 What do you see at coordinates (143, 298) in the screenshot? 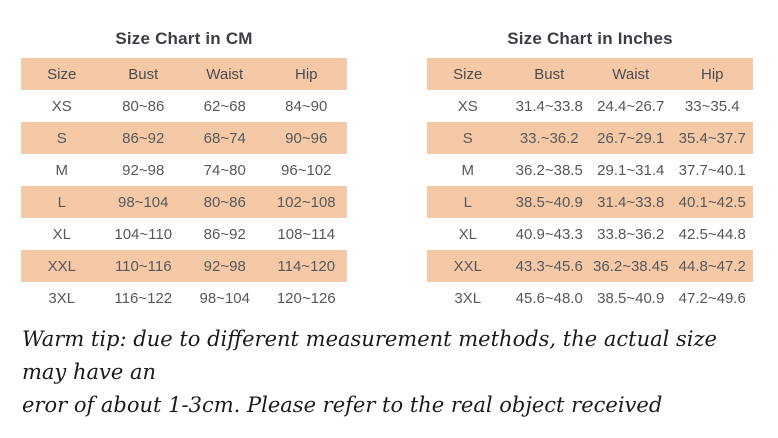
I see `bust-cell: 116~122` at bounding box center [143, 298].